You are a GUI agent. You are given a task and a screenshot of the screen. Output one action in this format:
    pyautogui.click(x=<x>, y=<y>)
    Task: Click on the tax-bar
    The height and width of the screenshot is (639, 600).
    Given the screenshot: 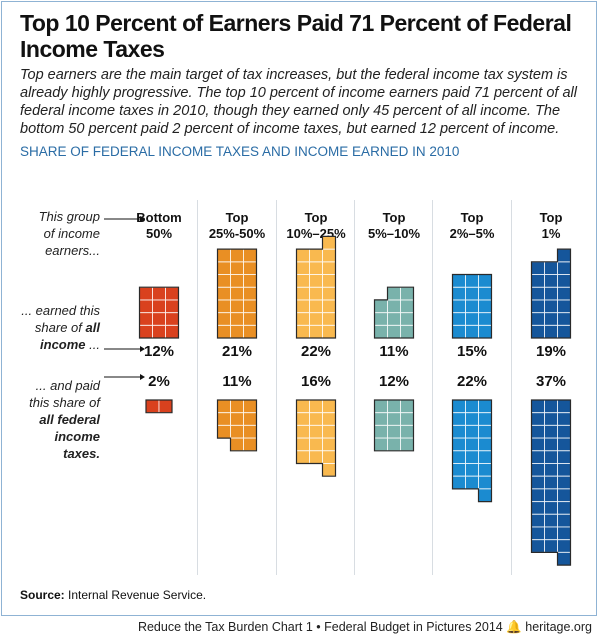 What is the action you would take?
    pyautogui.click(x=551, y=482)
    